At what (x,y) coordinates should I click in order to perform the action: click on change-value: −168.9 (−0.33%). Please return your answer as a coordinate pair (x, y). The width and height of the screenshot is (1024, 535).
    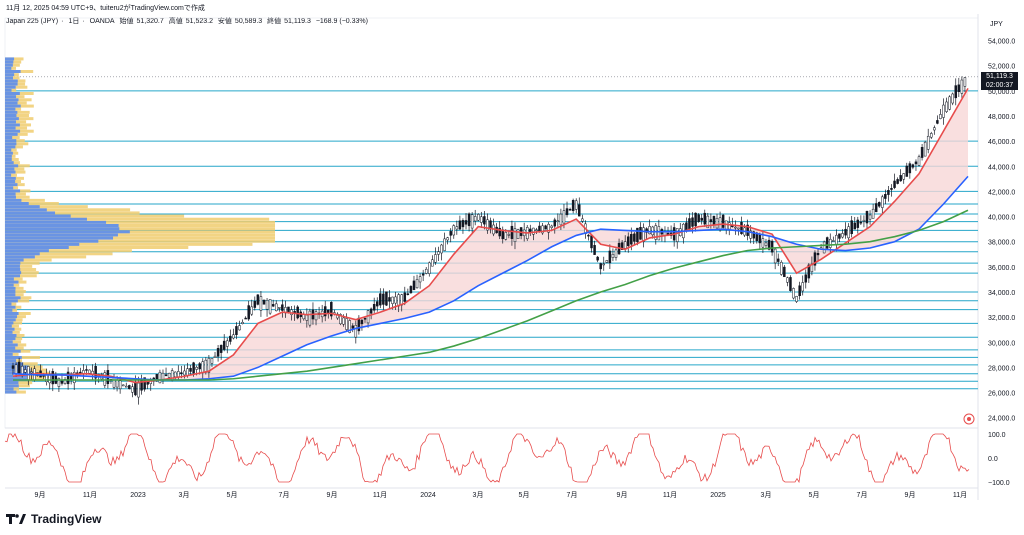
    Looking at the image, I should click on (341, 21).